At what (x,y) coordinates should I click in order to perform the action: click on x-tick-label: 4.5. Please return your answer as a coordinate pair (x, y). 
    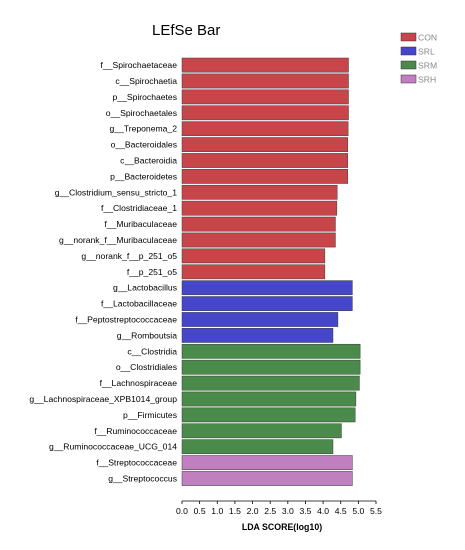
    Looking at the image, I should click on (341, 511).